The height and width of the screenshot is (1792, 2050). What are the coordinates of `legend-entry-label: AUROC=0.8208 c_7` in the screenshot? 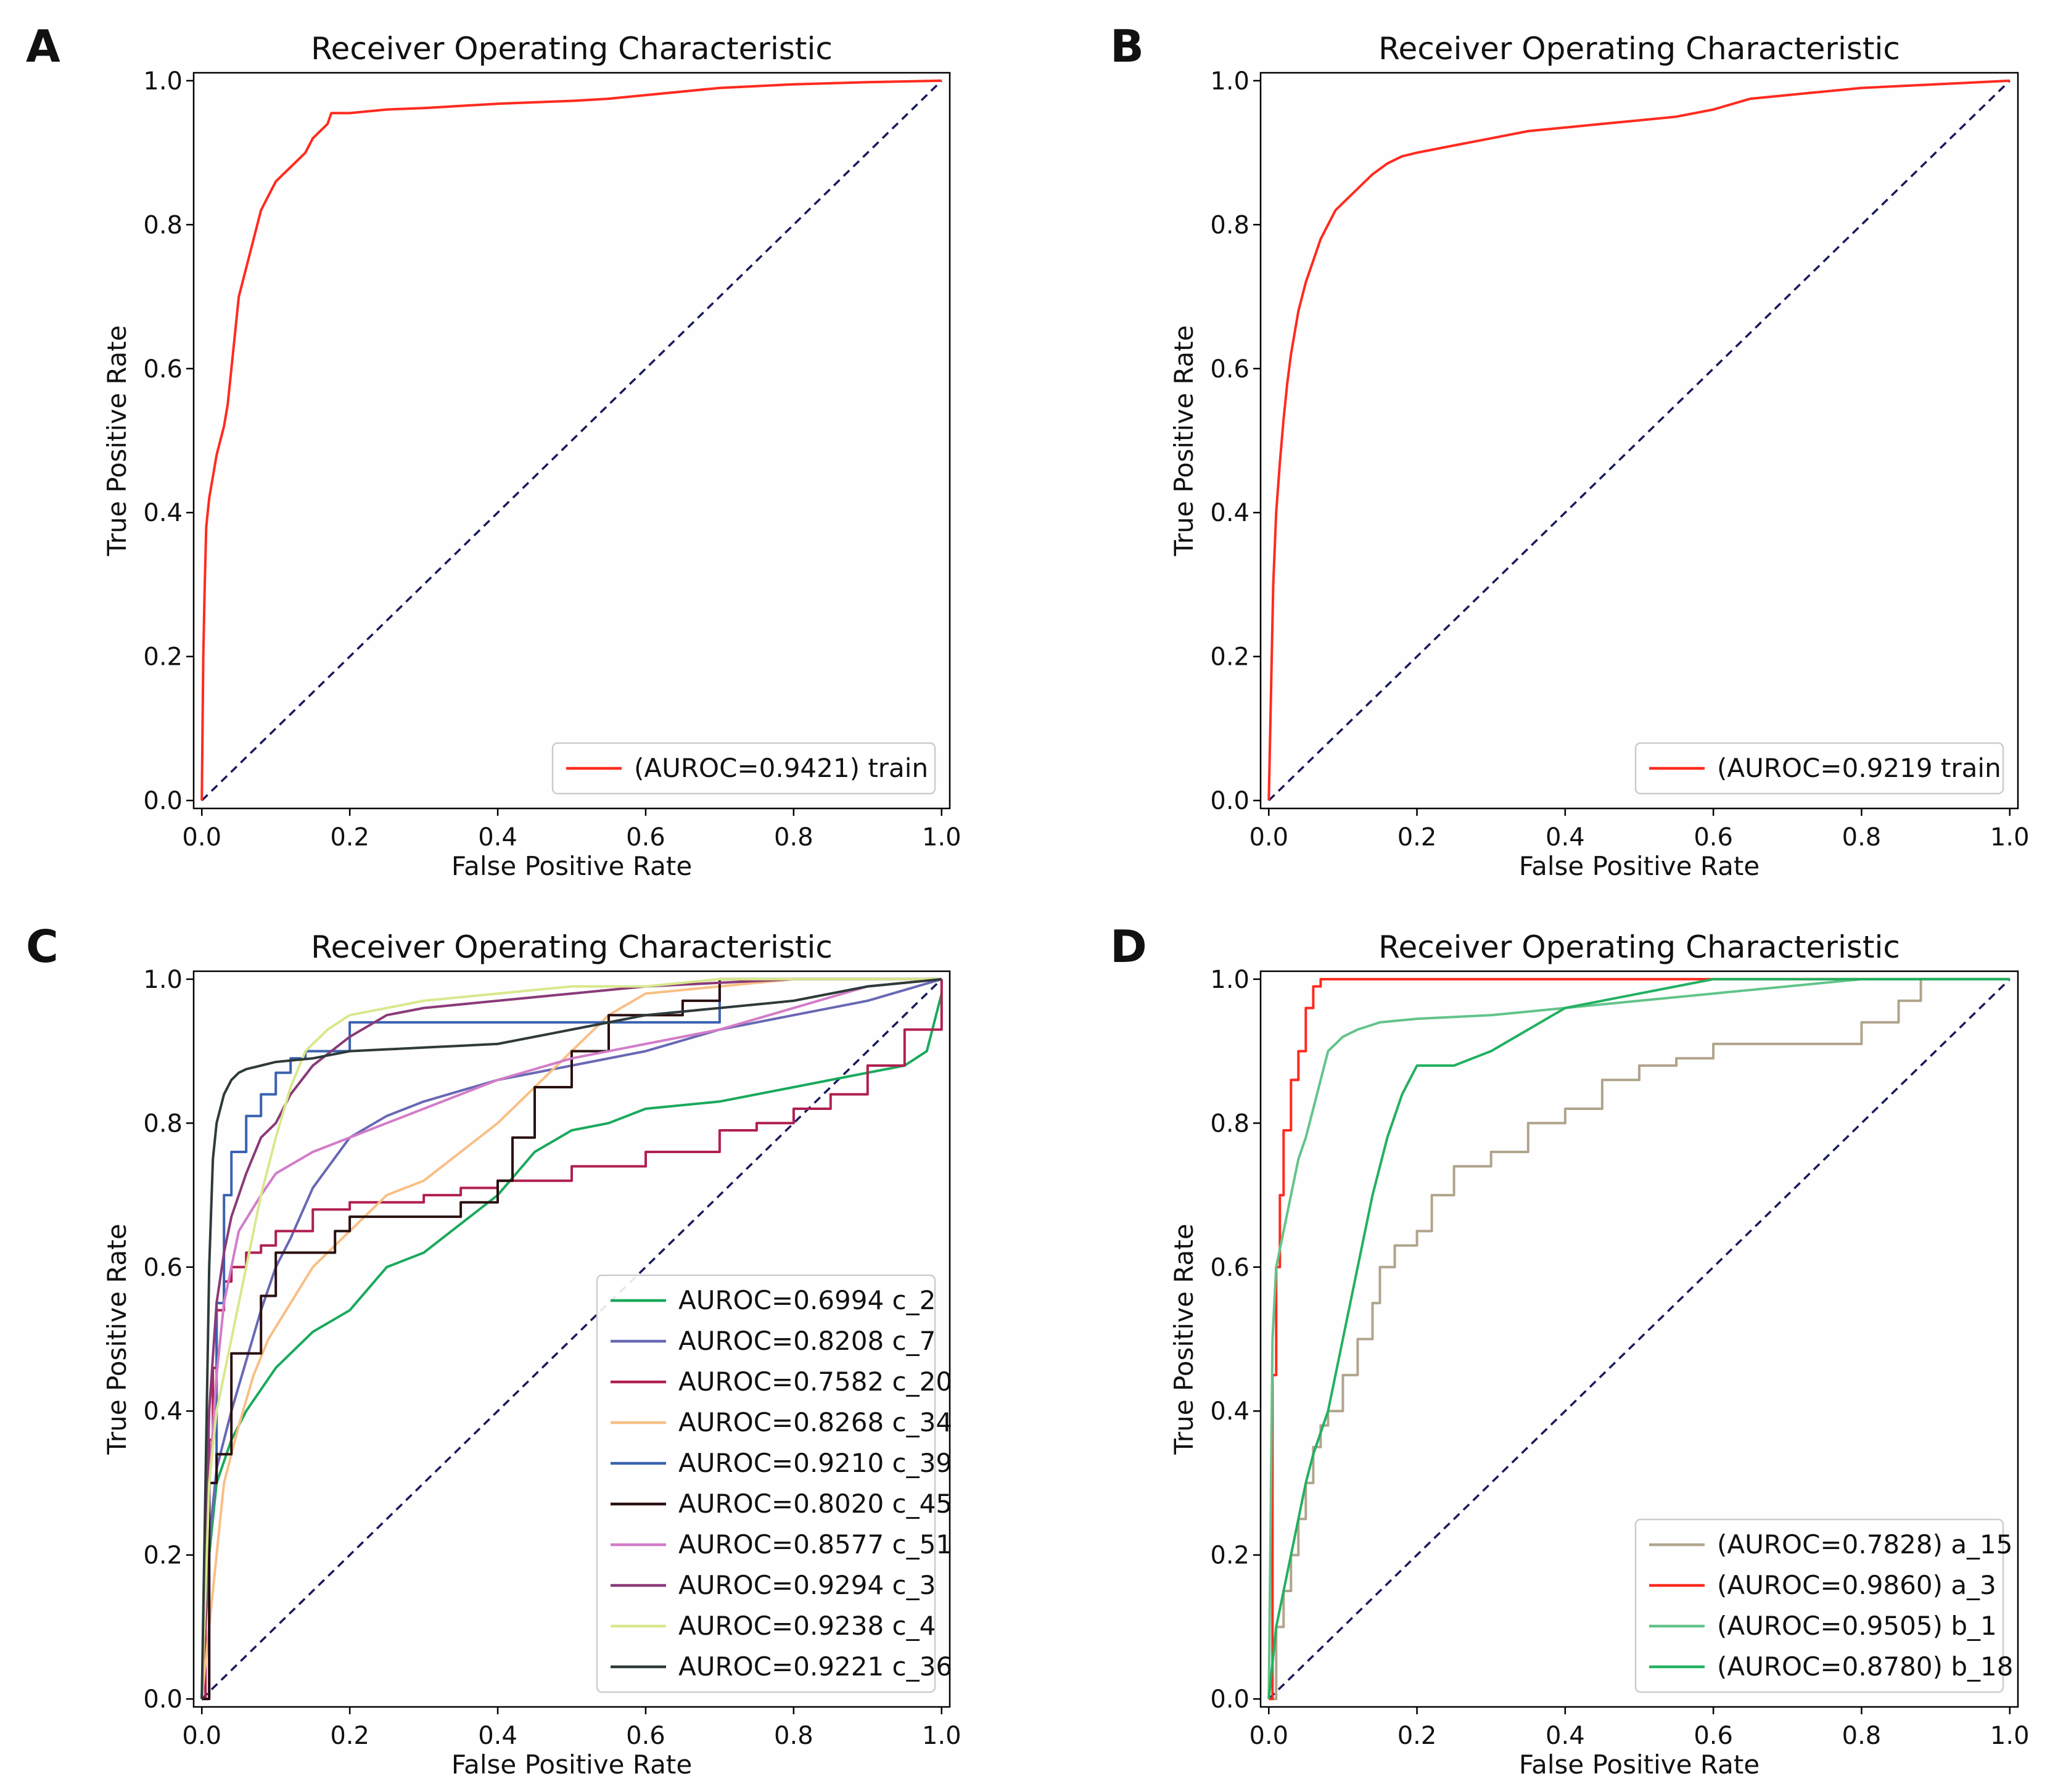 It's located at (807, 1341).